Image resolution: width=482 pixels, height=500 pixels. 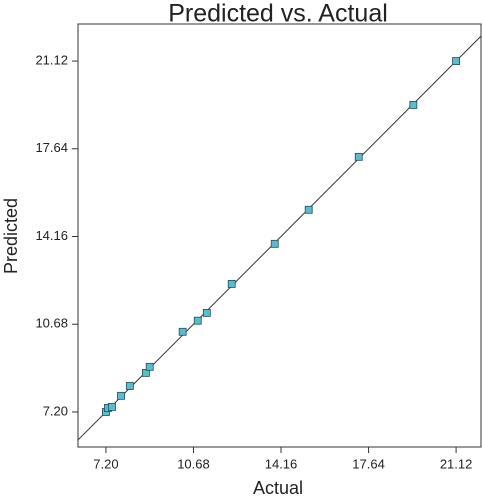 What do you see at coordinates (51, 323) in the screenshot?
I see `y-tick-label: 10.68` at bounding box center [51, 323].